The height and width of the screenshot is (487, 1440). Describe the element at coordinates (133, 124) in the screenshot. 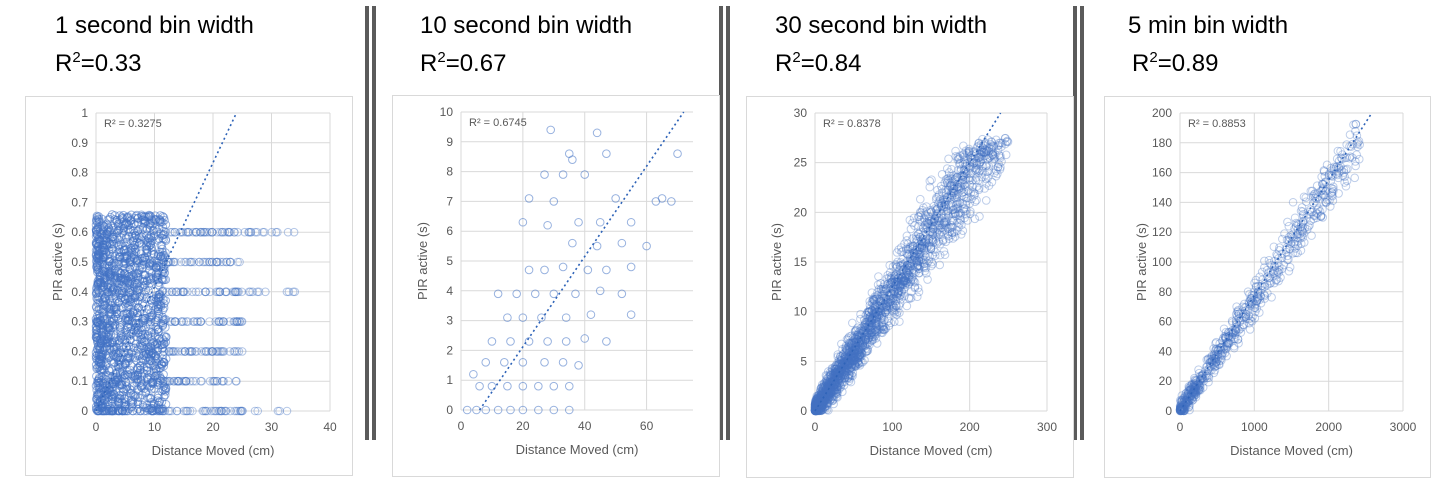

I see `r2-annotation: R² = 0.3275` at that location.